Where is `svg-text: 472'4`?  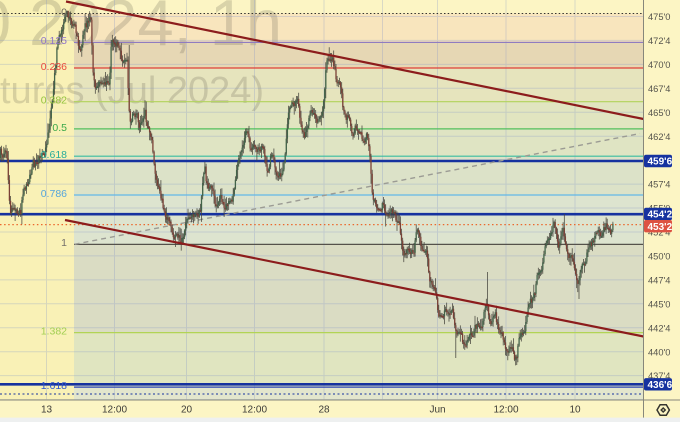
svg-text: 472'4 is located at coordinates (659, 41).